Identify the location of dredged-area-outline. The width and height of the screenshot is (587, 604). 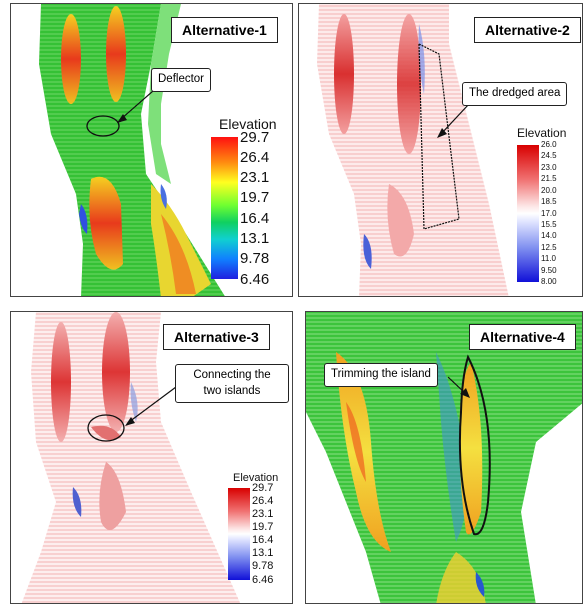
(439, 136).